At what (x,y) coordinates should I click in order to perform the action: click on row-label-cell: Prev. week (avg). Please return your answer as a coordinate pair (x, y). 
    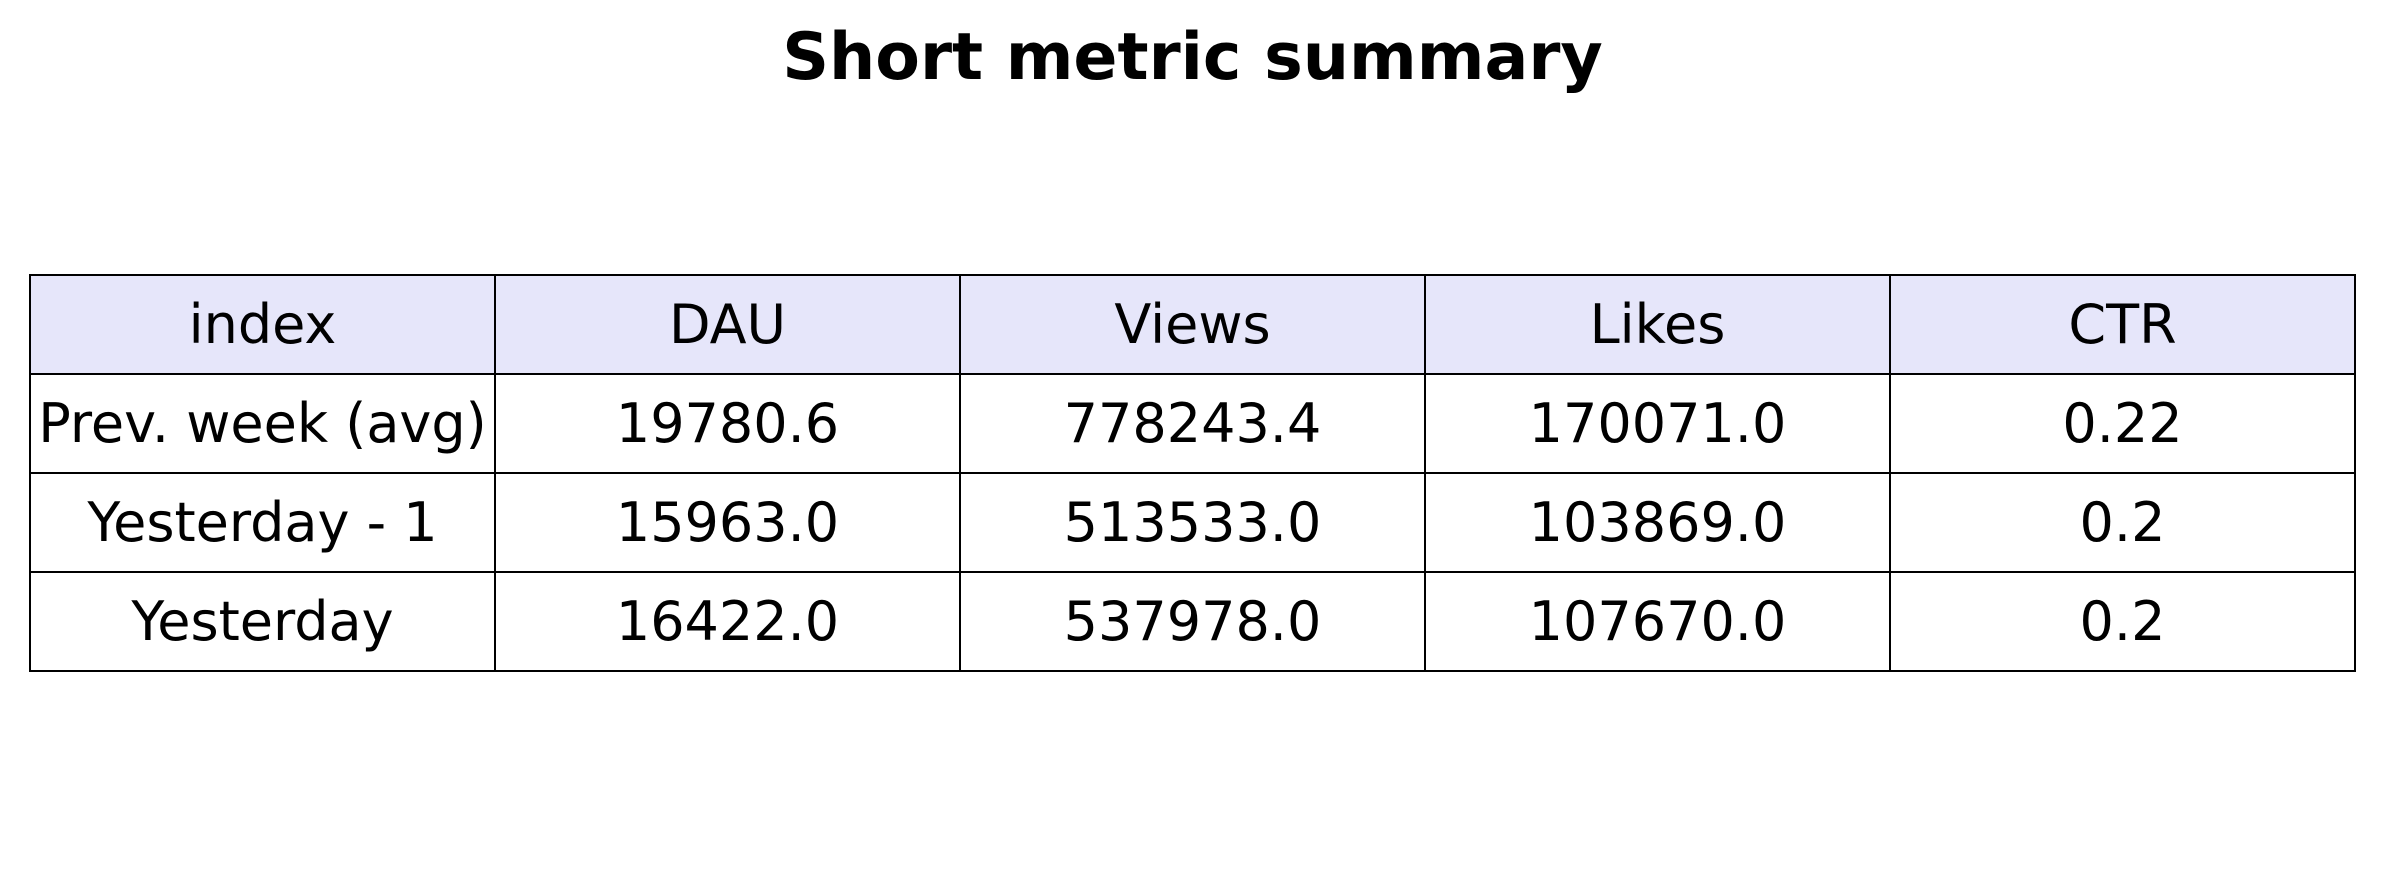
    Looking at the image, I should click on (262, 423).